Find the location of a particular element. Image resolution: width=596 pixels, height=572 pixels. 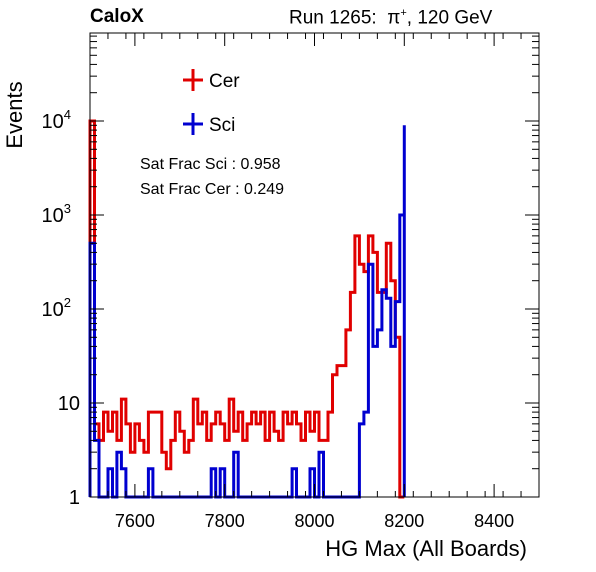

beam-energy: , 120 GeV is located at coordinates (449, 18).